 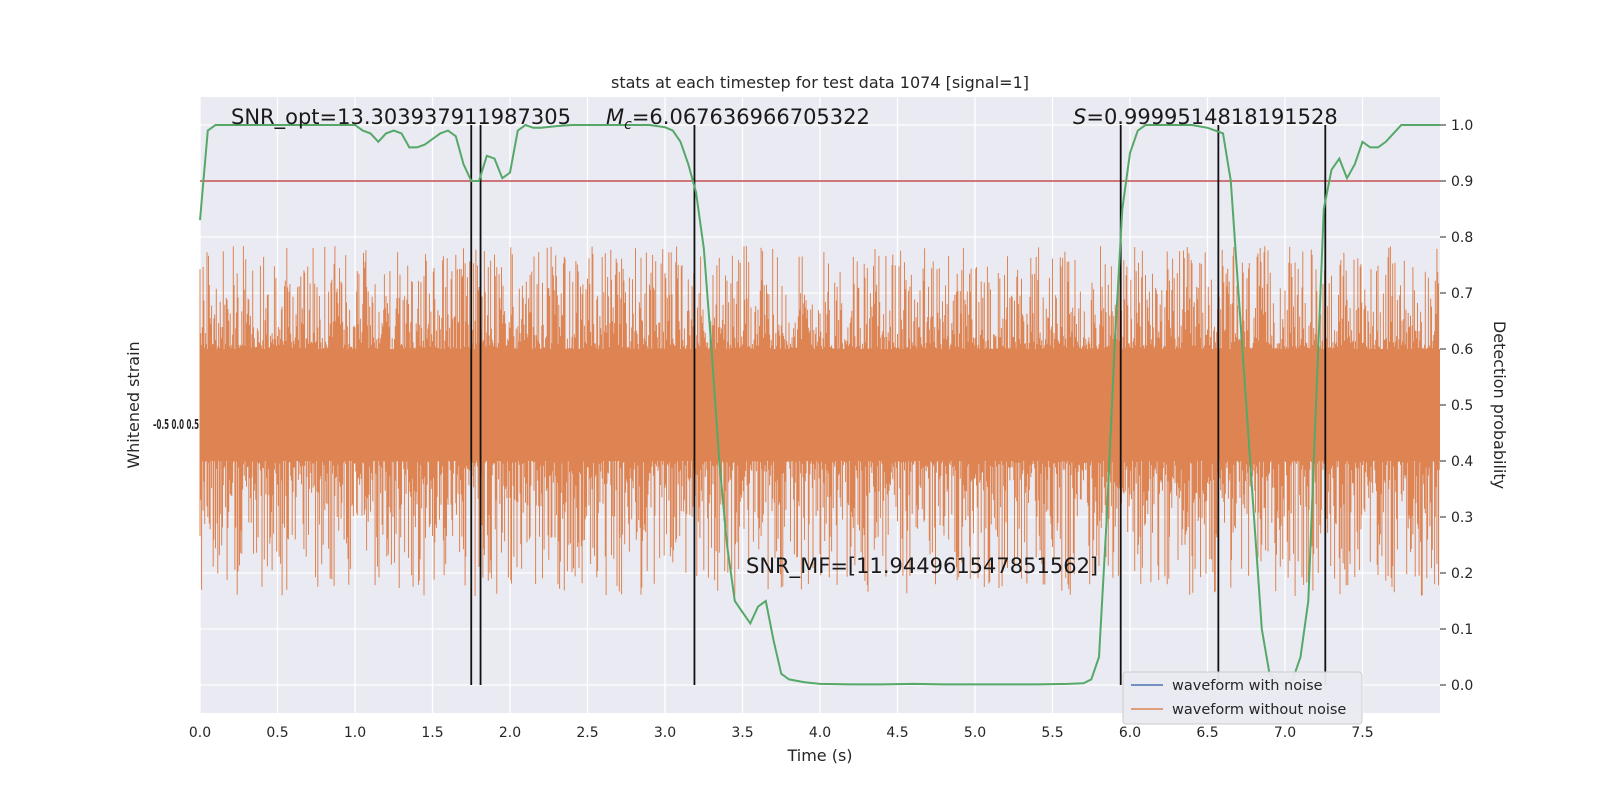 I want to click on snr-mf-annotation: SNR_MF=[11.944961547851562], so click(x=922, y=566).